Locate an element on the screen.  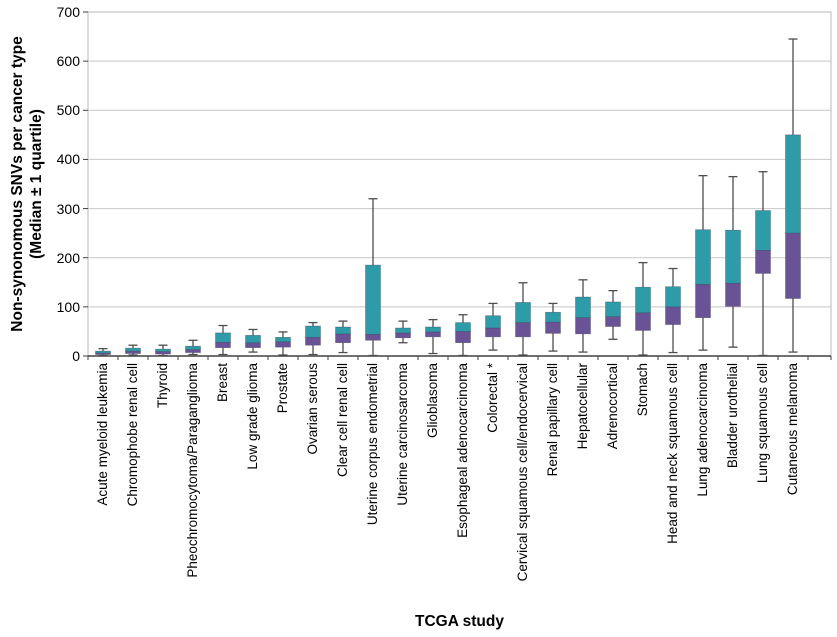
x-category-label-5: Low grade glioma is located at coordinates (252, 416).